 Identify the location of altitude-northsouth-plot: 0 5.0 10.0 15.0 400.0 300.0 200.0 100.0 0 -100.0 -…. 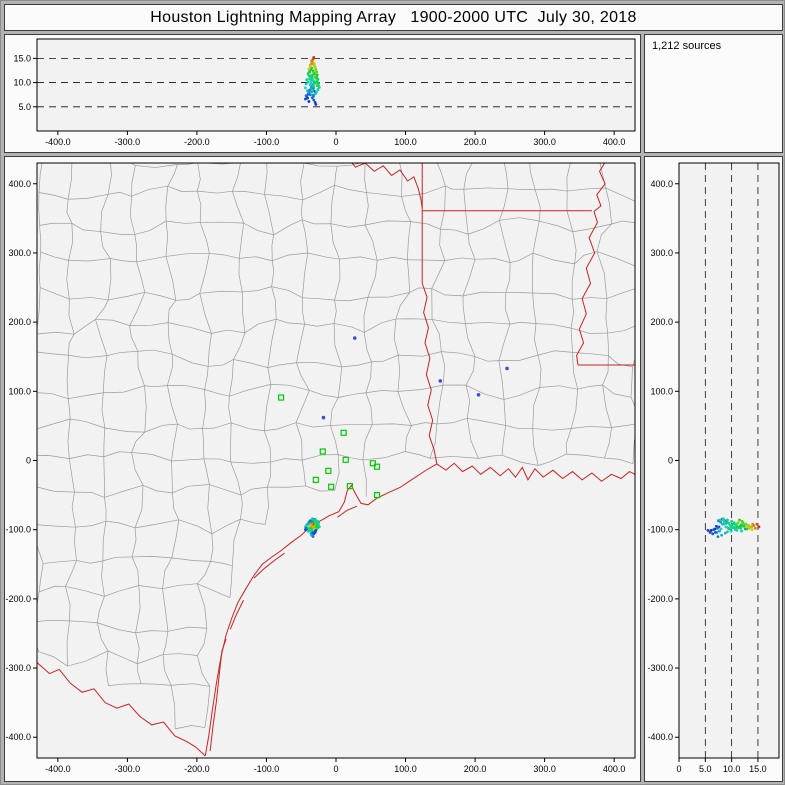
(713, 469).